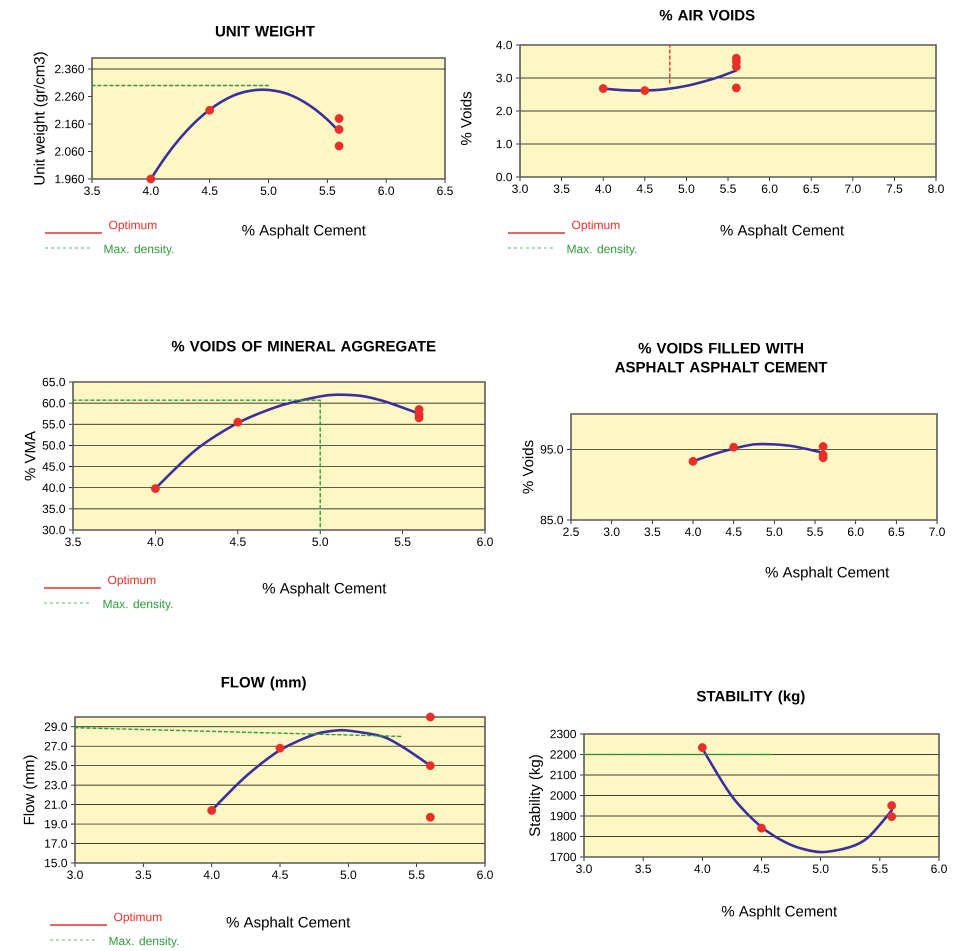 This screenshot has width=955, height=951. Describe the element at coordinates (54, 487) in the screenshot. I see `y-tick-label: 40.0` at that location.